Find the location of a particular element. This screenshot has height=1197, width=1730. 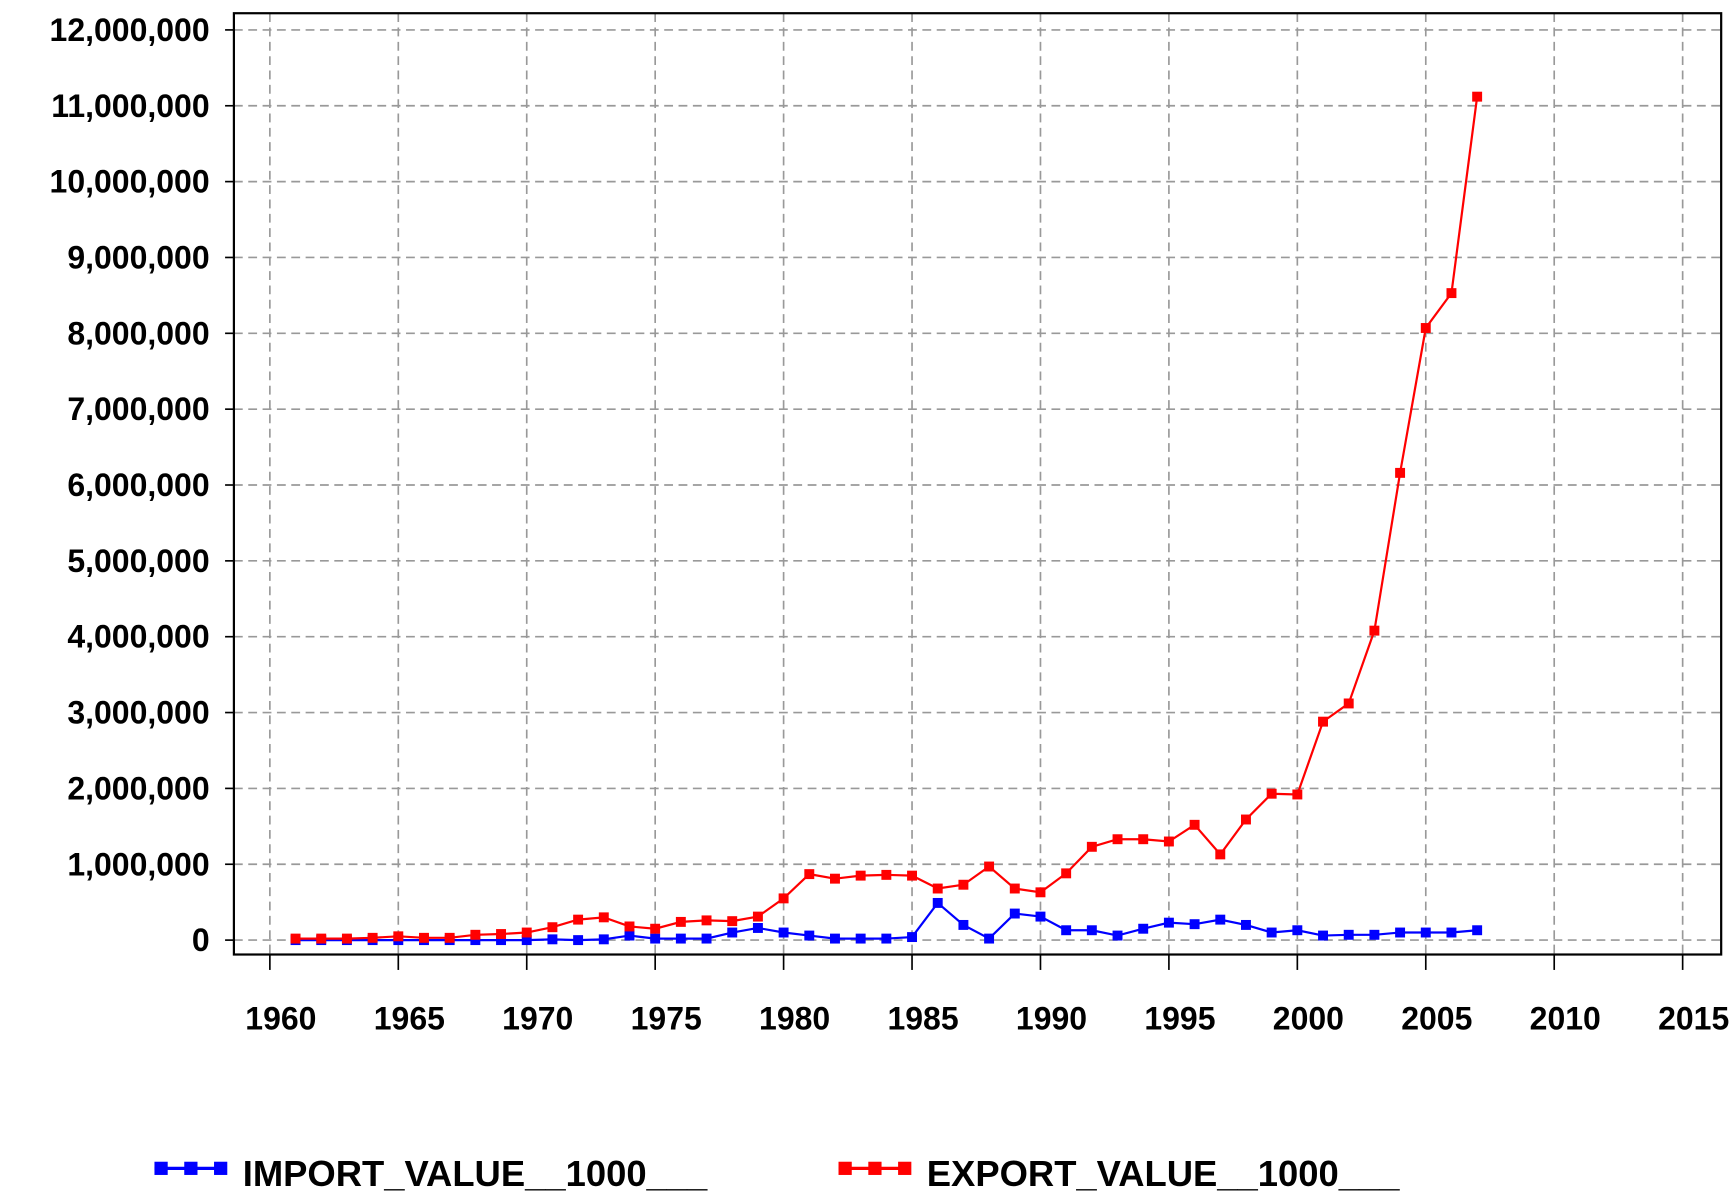

y-tick-label: 4,000,000 is located at coordinates (138, 637).